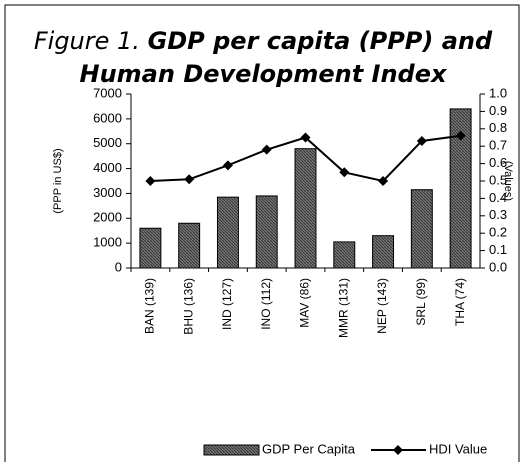  Describe the element at coordinates (107, 92) in the screenshot. I see `y-tick-label: 7000` at that location.